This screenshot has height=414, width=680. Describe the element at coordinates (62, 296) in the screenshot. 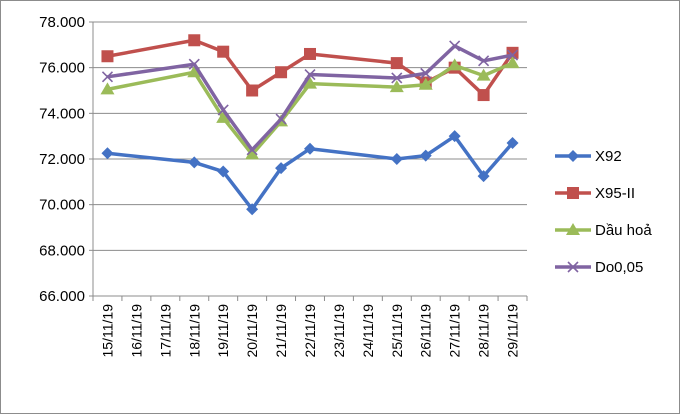

I see `y-tick-label: 66.000` at that location.